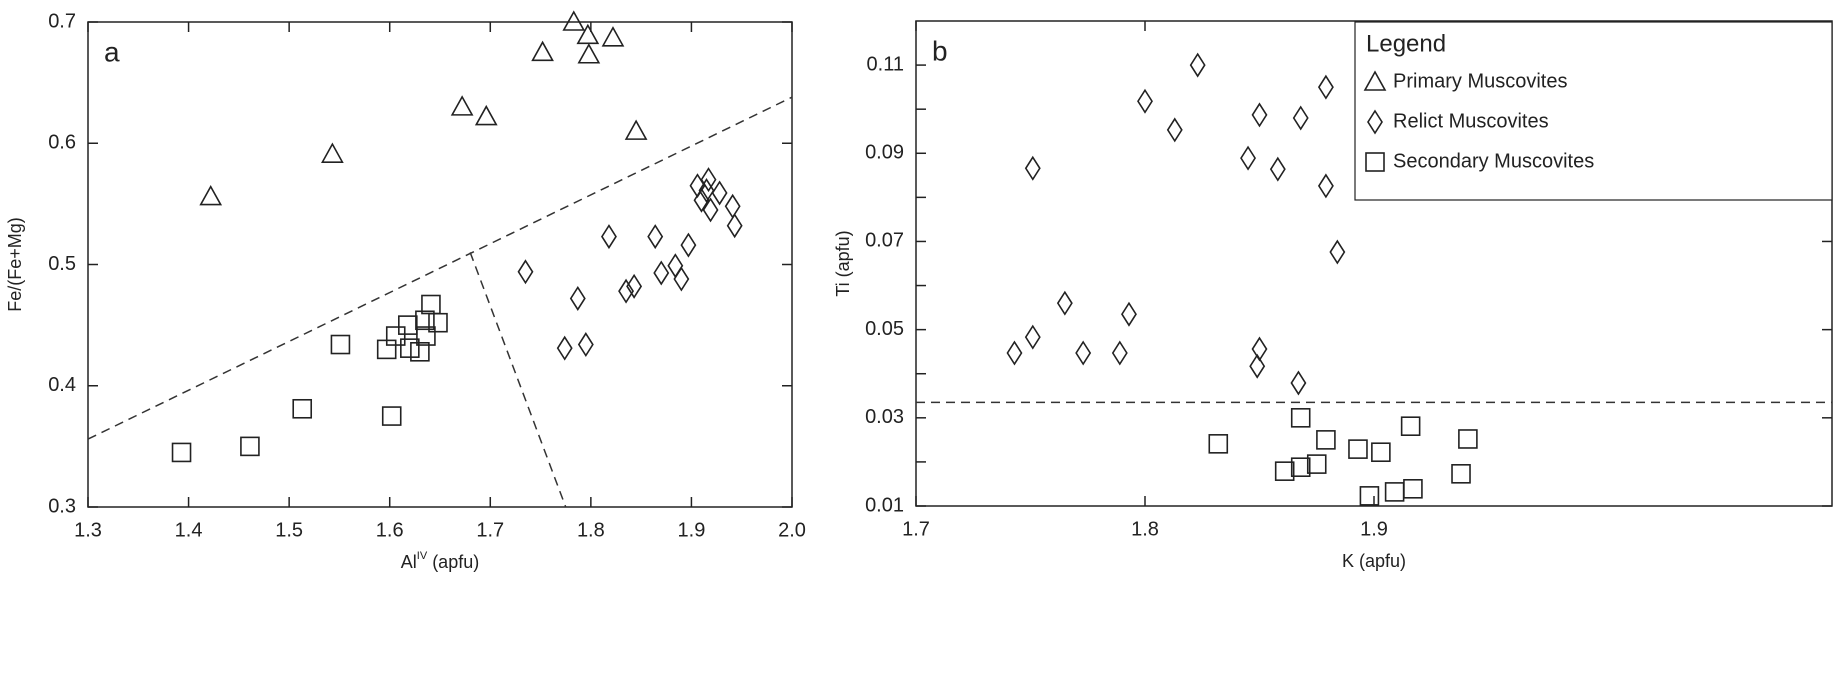  I want to click on y-tick-label: 0.05, so click(884, 329).